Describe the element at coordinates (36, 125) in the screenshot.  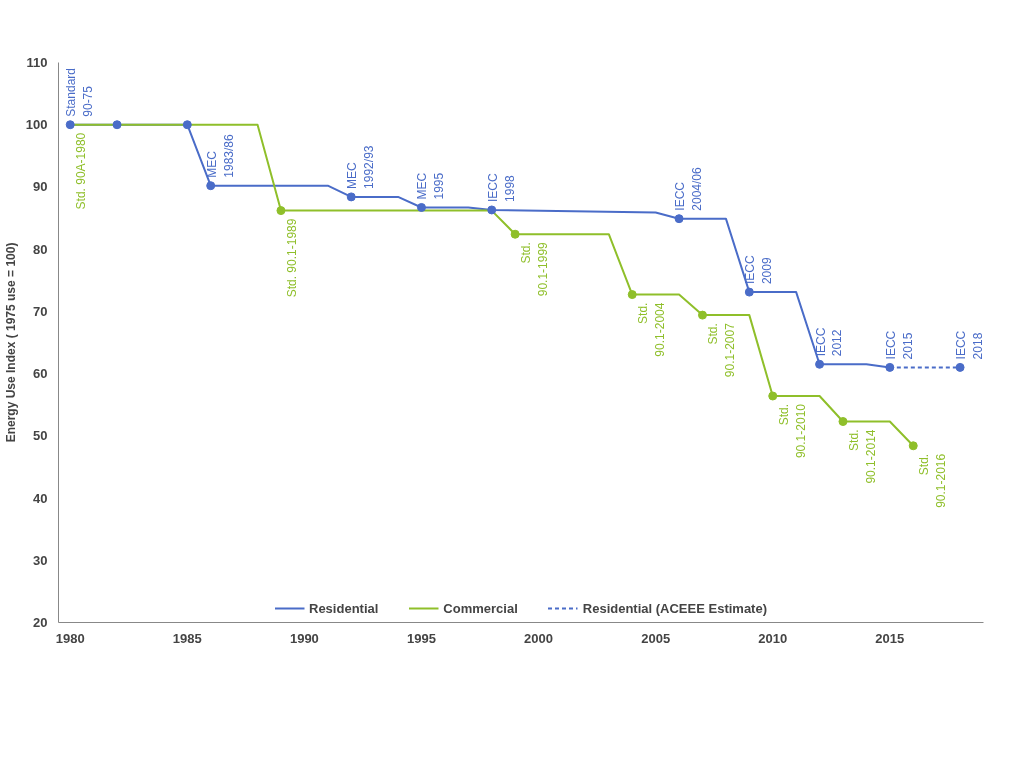
I see `y-tick-label: 100` at that location.